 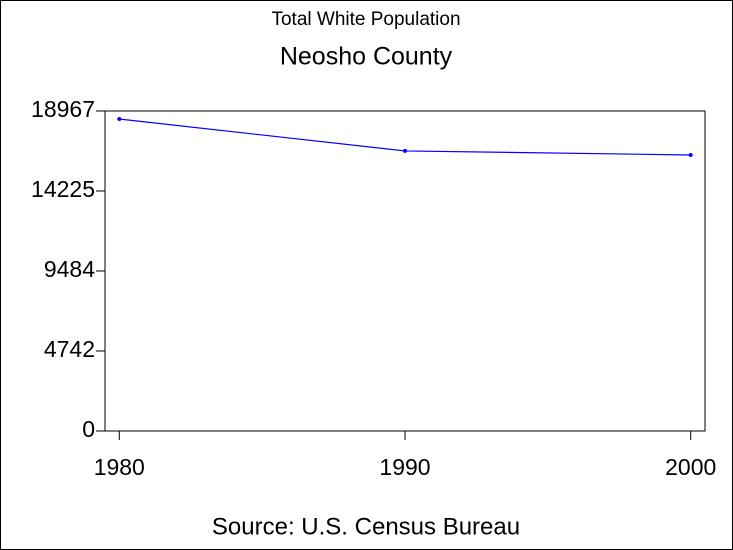 I want to click on y-tick-label: 9484, so click(x=69, y=269).